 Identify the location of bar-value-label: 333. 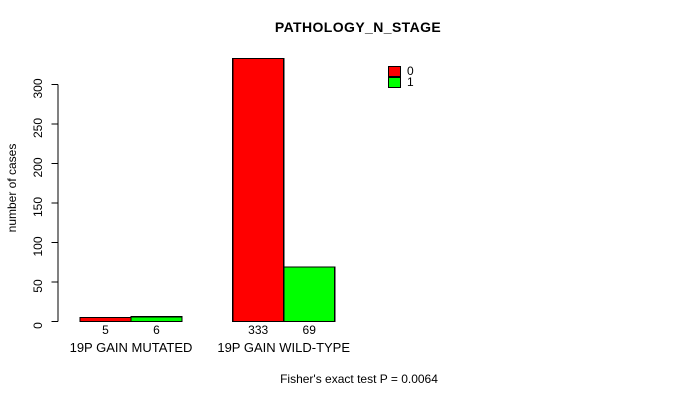
(258, 330).